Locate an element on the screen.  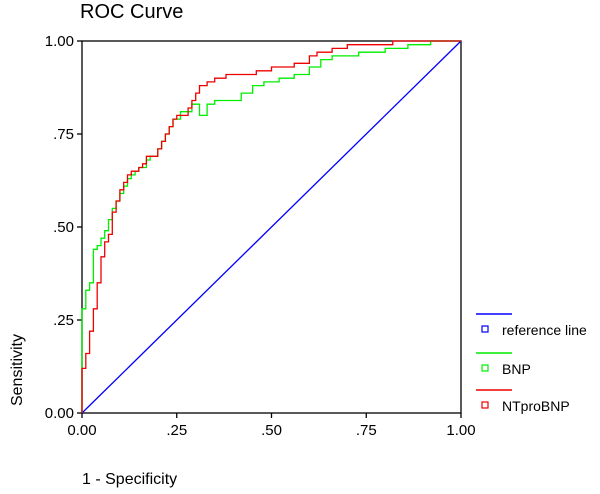
legend-marker-bnp is located at coordinates (485, 368).